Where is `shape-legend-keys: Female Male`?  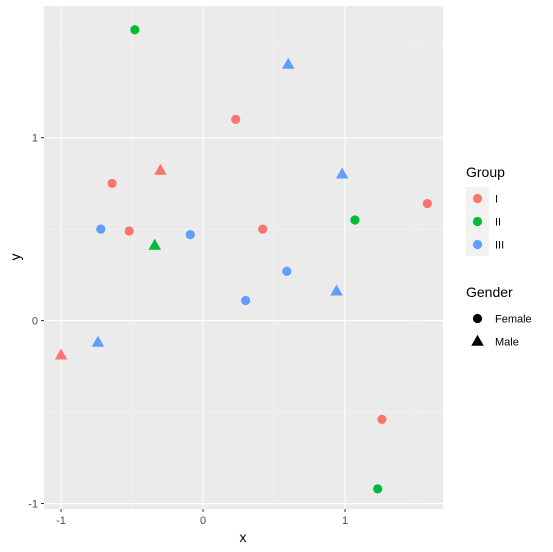 shape-legend-keys: Female Male is located at coordinates (501, 331).